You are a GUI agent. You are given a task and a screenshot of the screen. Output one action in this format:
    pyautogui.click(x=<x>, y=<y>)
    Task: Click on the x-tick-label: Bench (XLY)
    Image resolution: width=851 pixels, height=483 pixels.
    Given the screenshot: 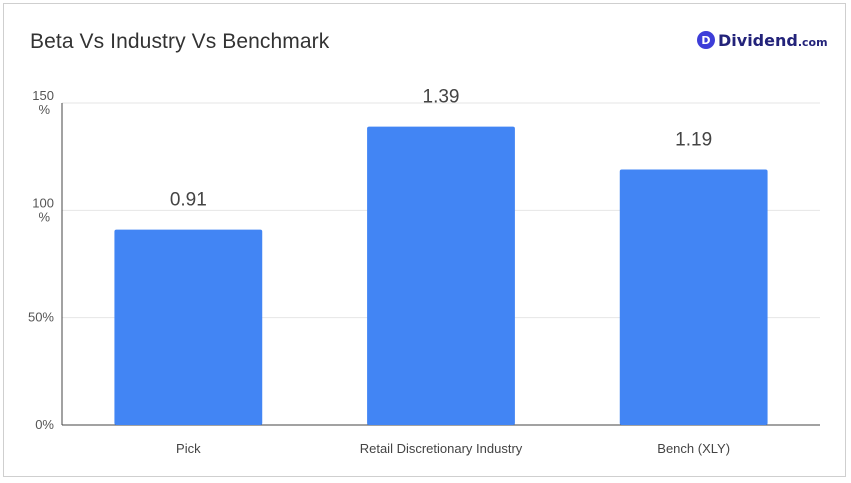 What is the action you would take?
    pyautogui.click(x=693, y=448)
    